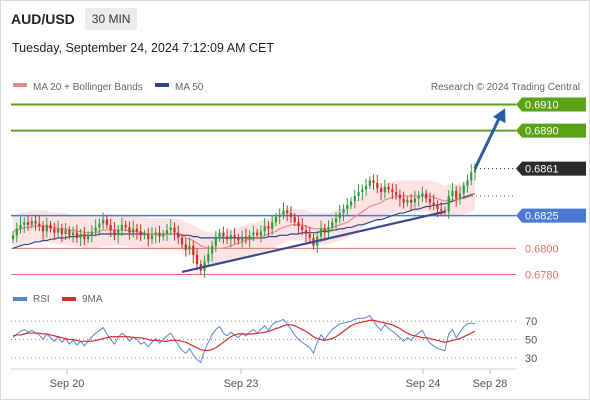 The image size is (590, 400). I want to click on rsi-ma-line, so click(244, 335).